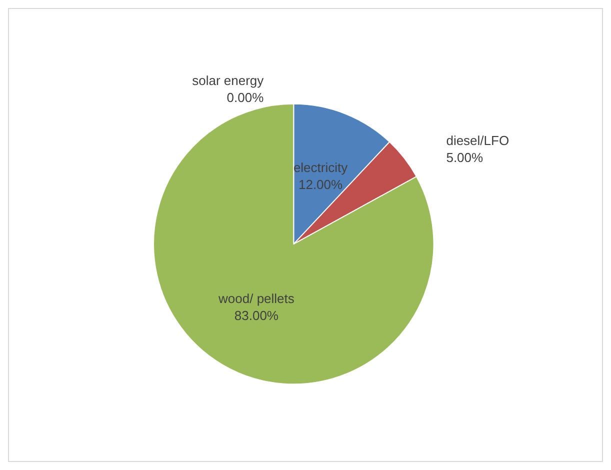  What do you see at coordinates (478, 140) in the screenshot?
I see `slice-label: diesel/LFO` at bounding box center [478, 140].